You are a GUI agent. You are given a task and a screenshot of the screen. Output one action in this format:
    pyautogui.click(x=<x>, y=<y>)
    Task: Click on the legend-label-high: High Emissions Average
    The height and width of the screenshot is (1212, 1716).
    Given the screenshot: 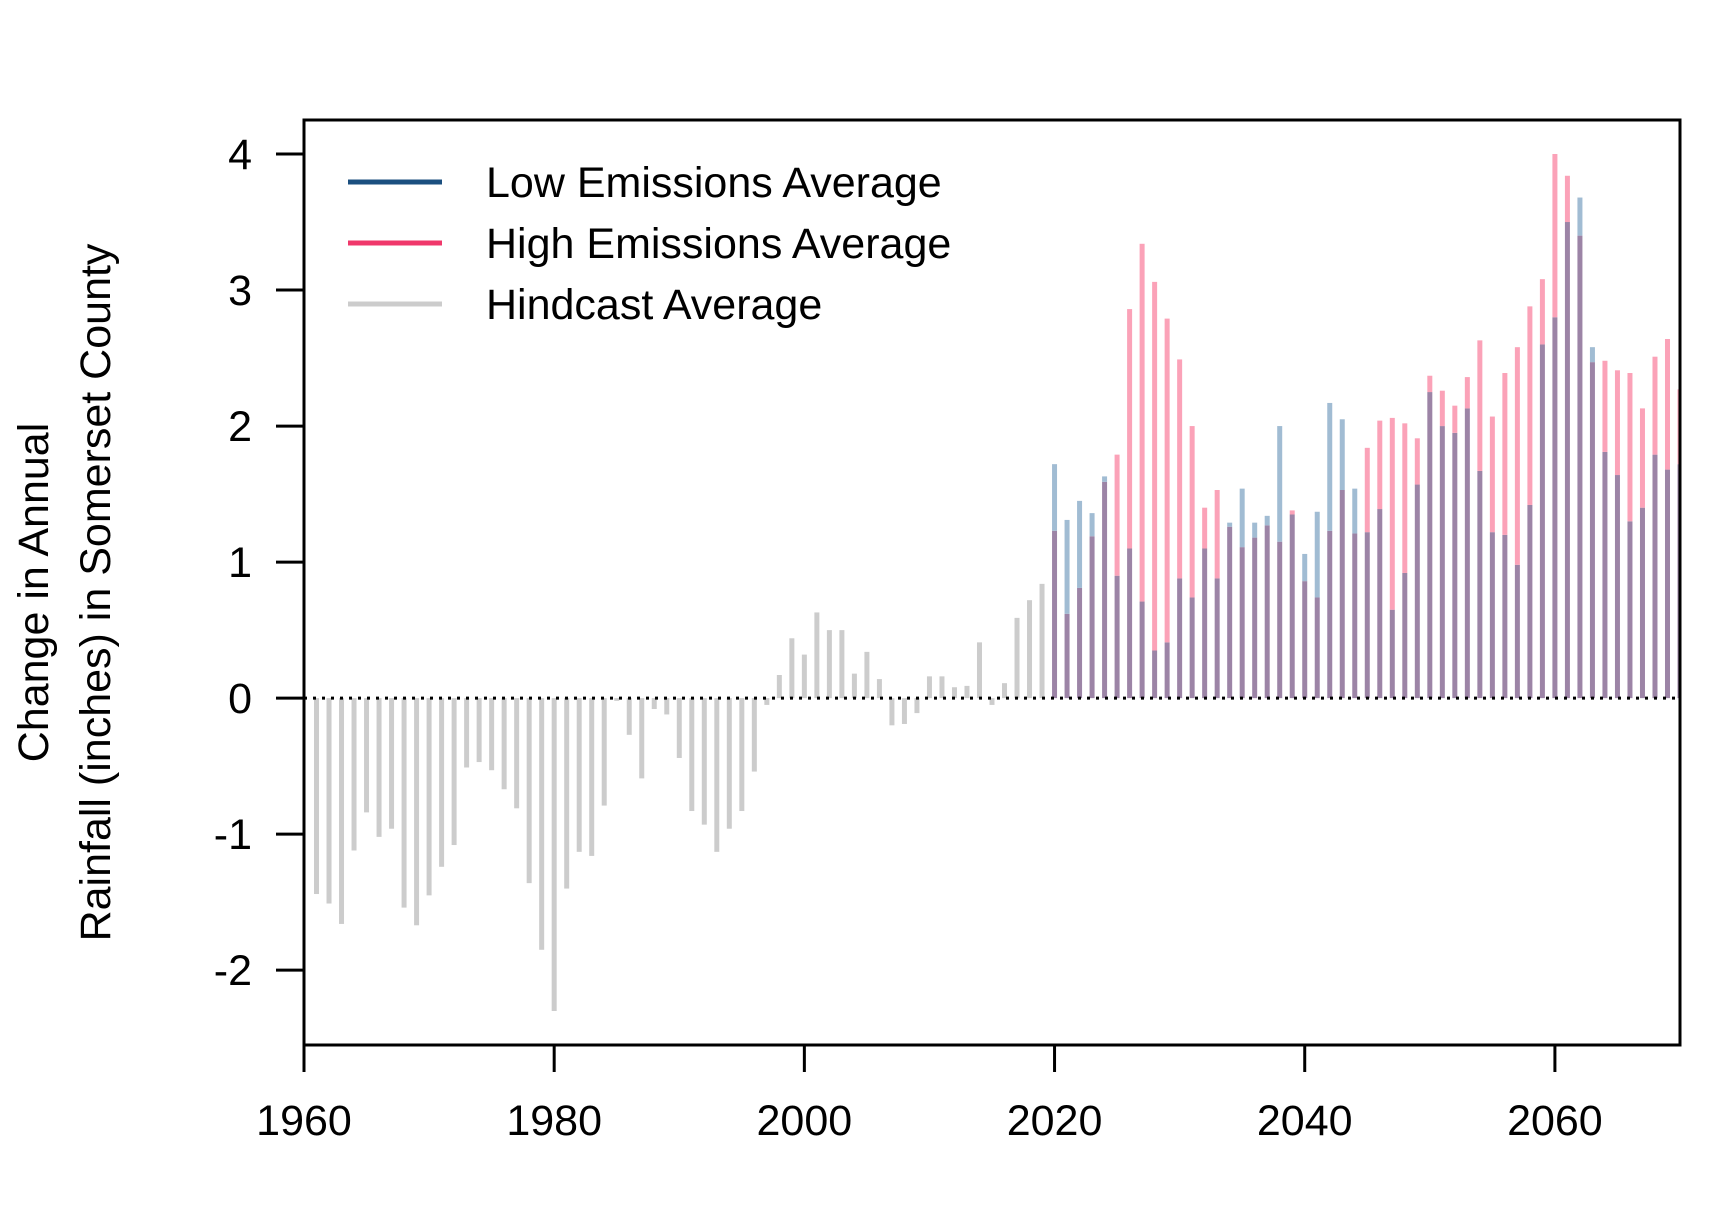 What is the action you would take?
    pyautogui.click(x=718, y=244)
    